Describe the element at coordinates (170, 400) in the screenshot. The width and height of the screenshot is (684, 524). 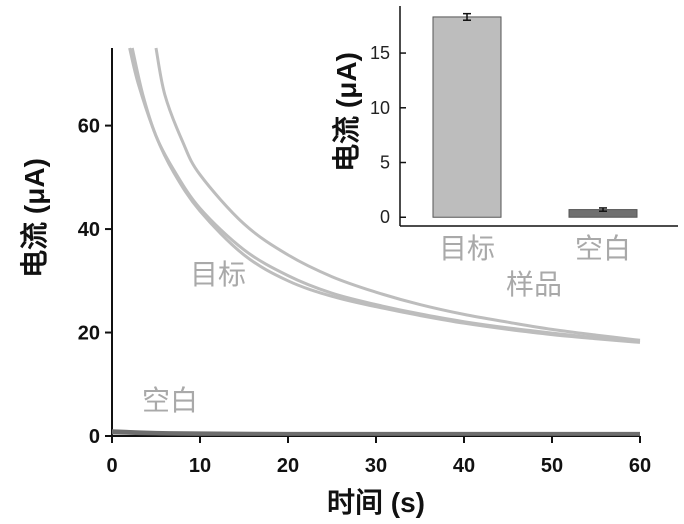
I see `annotation-blank: 空白` at that location.